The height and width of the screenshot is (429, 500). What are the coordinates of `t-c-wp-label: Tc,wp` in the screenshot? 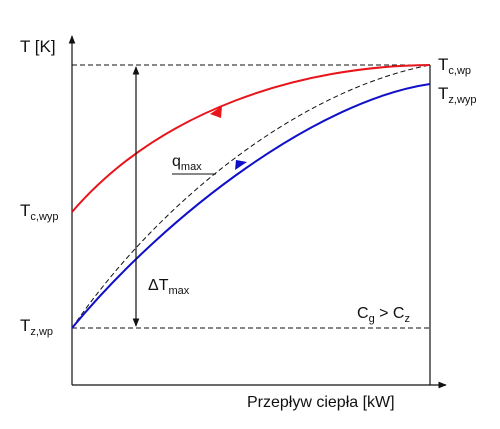 It's located at (454, 66).